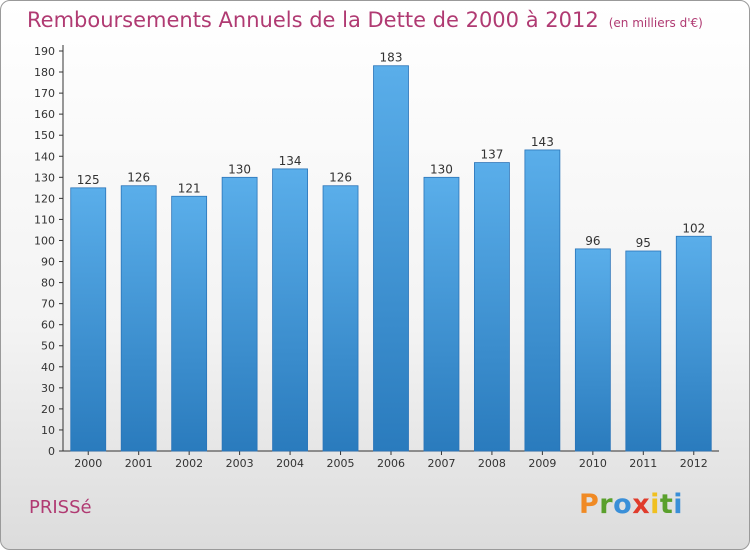 The image size is (750, 550). Describe the element at coordinates (88, 463) in the screenshot. I see `x-tick-label: 2000` at that location.